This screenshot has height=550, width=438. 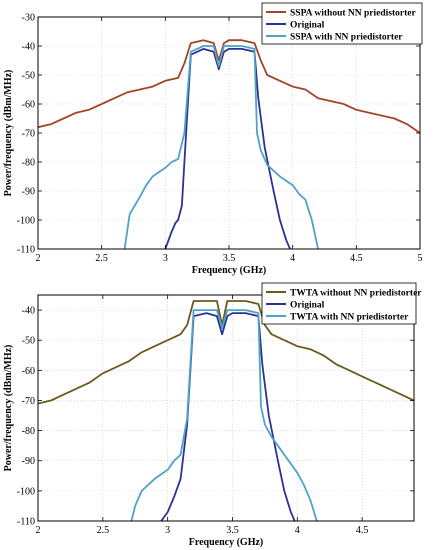 What do you see at coordinates (346, 38) in the screenshot?
I see `legend-entry: SSPA with NN priedistorter` at bounding box center [346, 38].